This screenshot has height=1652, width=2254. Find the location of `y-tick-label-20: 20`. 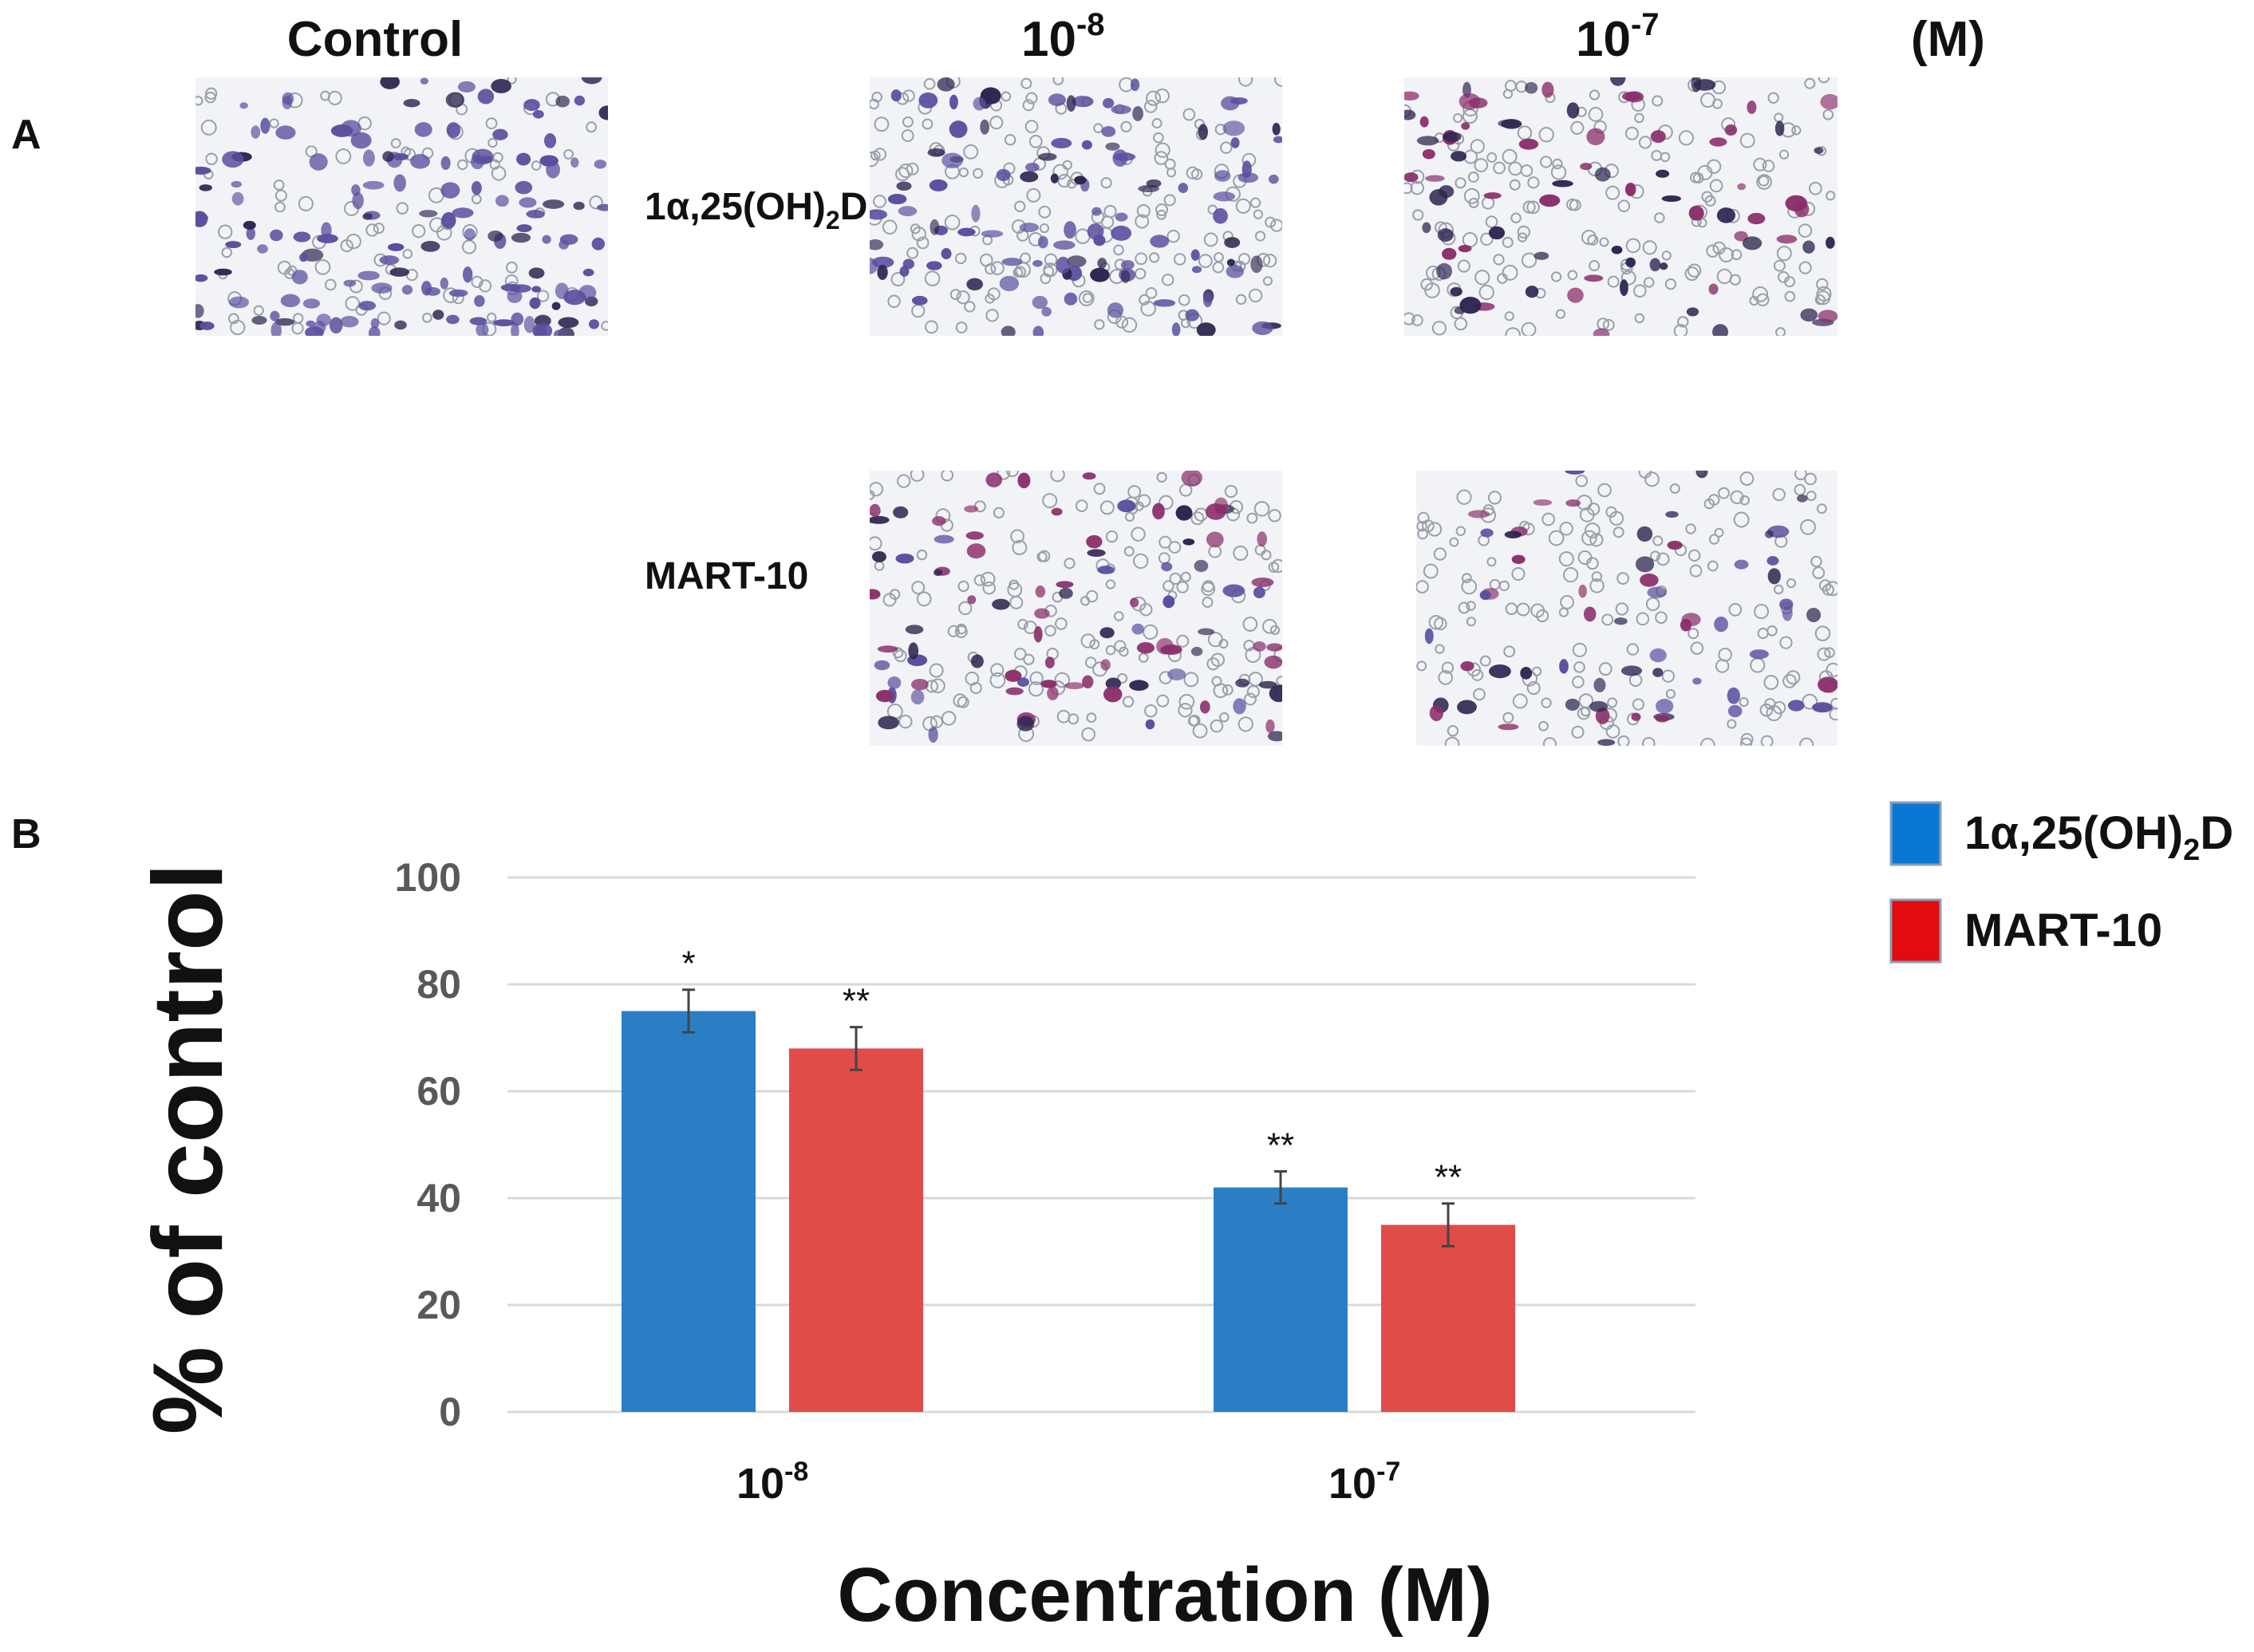

y-tick-label-20: 20 is located at coordinates (439, 1305).